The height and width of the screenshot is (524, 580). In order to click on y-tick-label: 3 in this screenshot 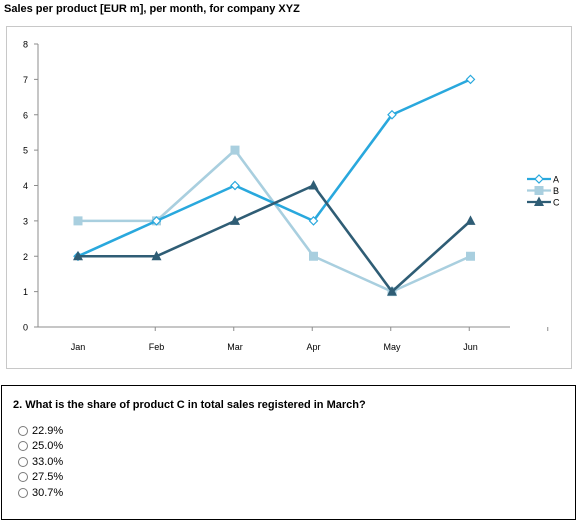, I will do `click(25, 221)`.